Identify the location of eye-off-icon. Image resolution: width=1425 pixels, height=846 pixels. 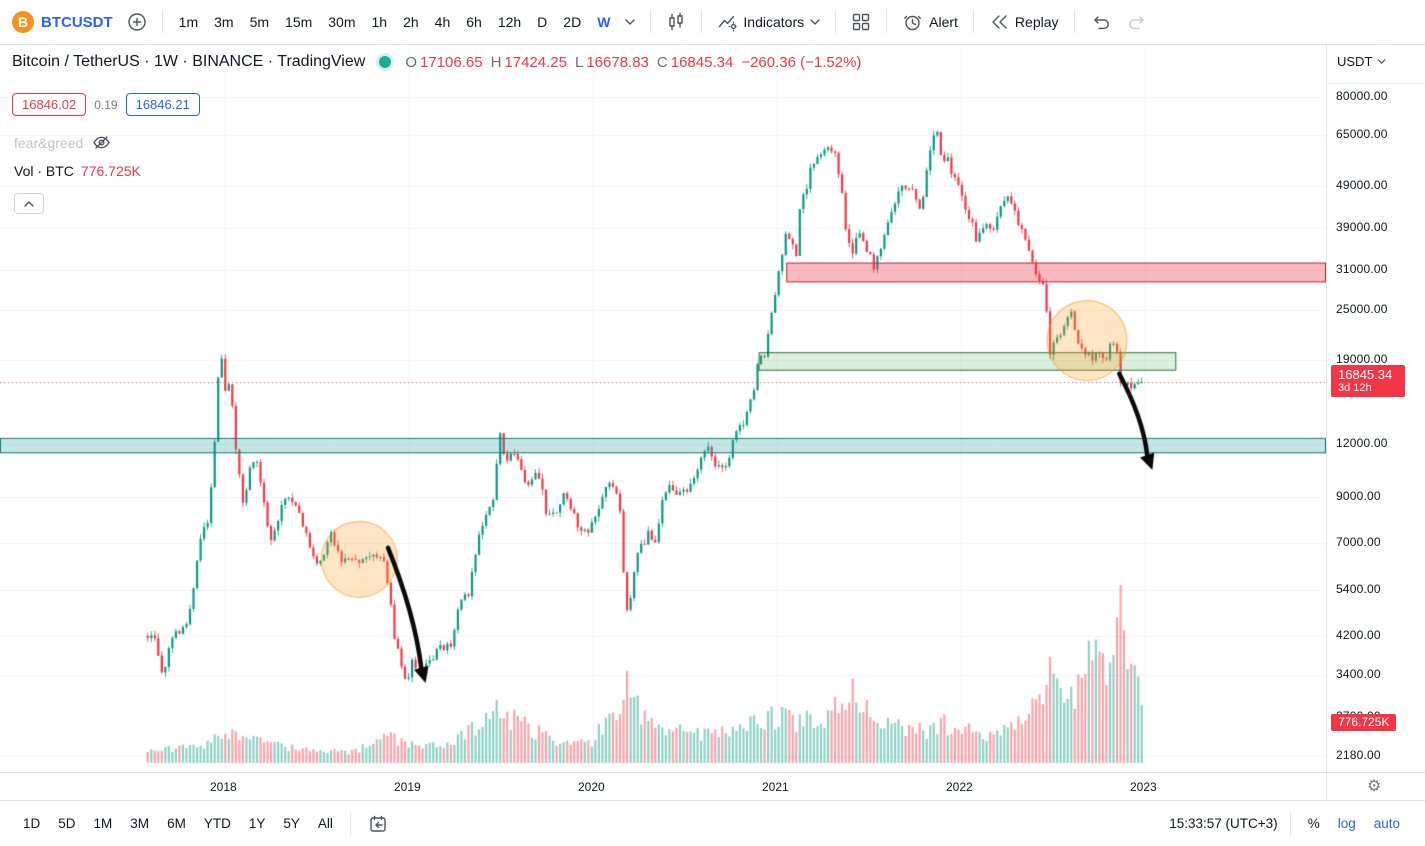
(101, 142).